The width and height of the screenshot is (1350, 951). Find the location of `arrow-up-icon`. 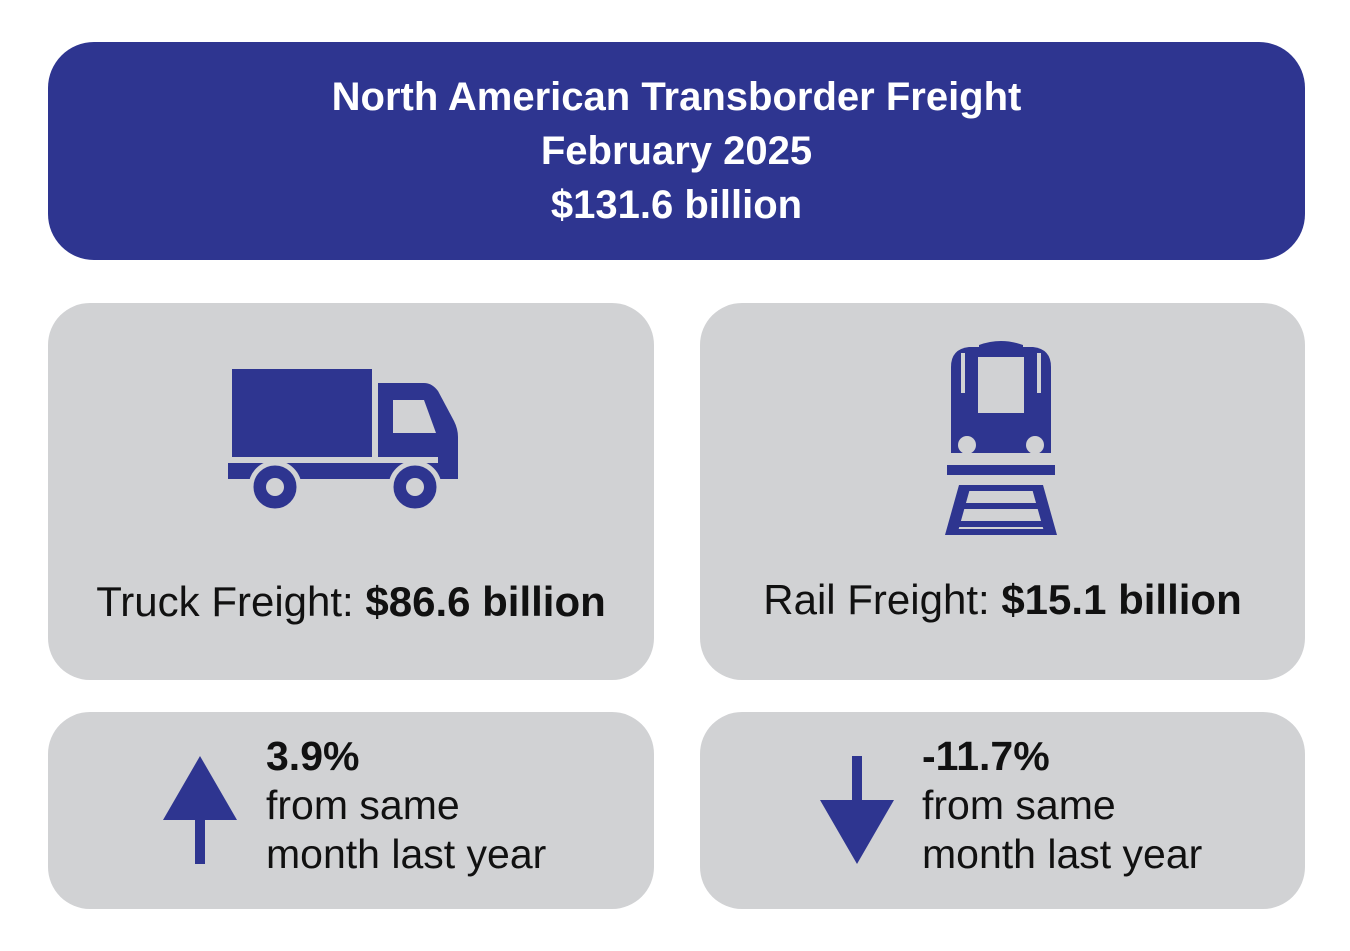

arrow-up-icon is located at coordinates (200, 810).